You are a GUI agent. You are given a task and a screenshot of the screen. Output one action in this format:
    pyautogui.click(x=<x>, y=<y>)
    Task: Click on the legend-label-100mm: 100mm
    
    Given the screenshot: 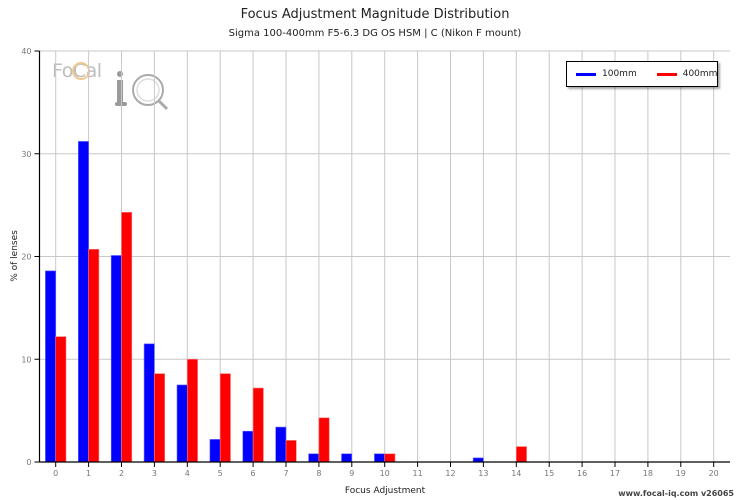 What is the action you would take?
    pyautogui.click(x=619, y=74)
    